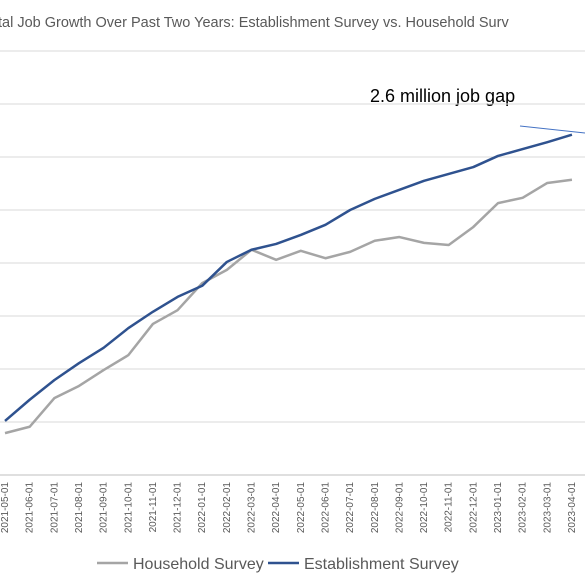 Image resolution: width=585 pixels, height=585 pixels. I want to click on x-tick-label: 2021-05-01, so click(5, 508).